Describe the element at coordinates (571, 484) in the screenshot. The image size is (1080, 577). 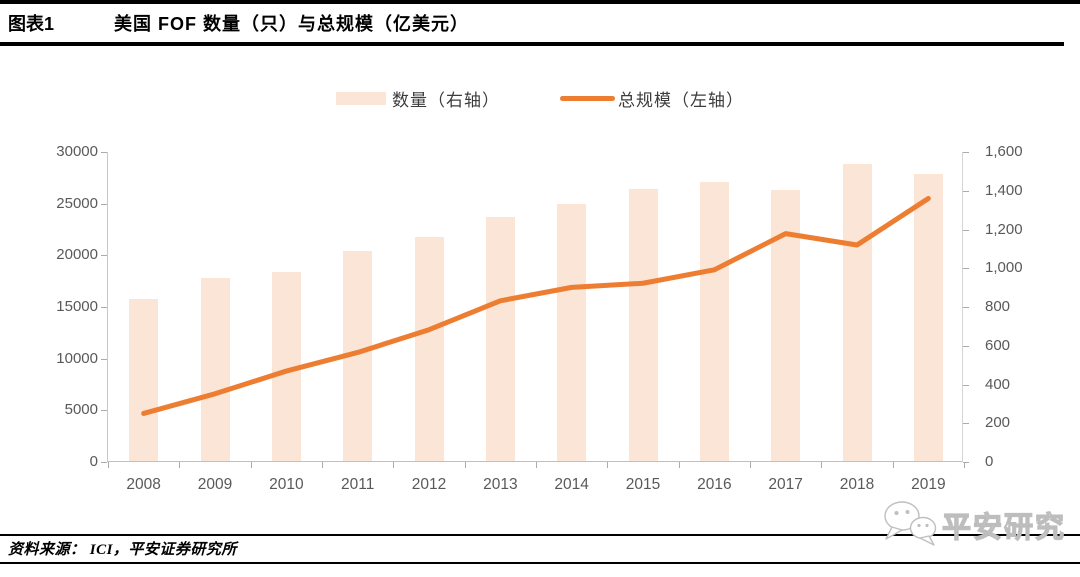
I see `x-axis-label-2014: 2014` at that location.